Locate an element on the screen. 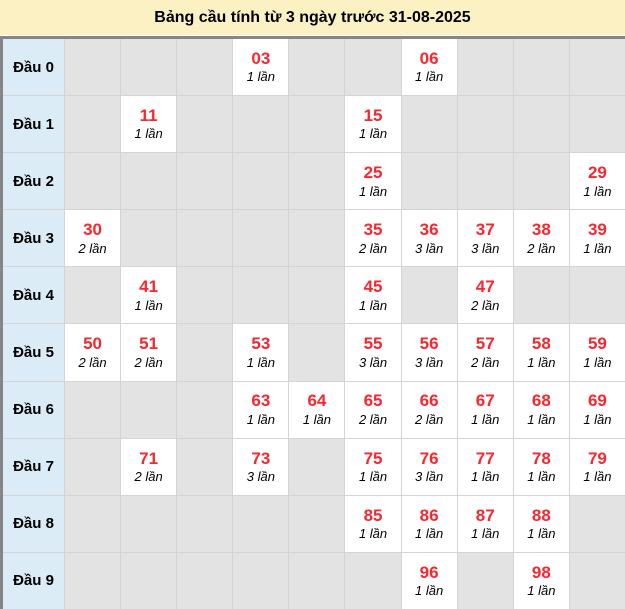 This screenshot has height=609, width=625. cell-number: 66 is located at coordinates (429, 401).